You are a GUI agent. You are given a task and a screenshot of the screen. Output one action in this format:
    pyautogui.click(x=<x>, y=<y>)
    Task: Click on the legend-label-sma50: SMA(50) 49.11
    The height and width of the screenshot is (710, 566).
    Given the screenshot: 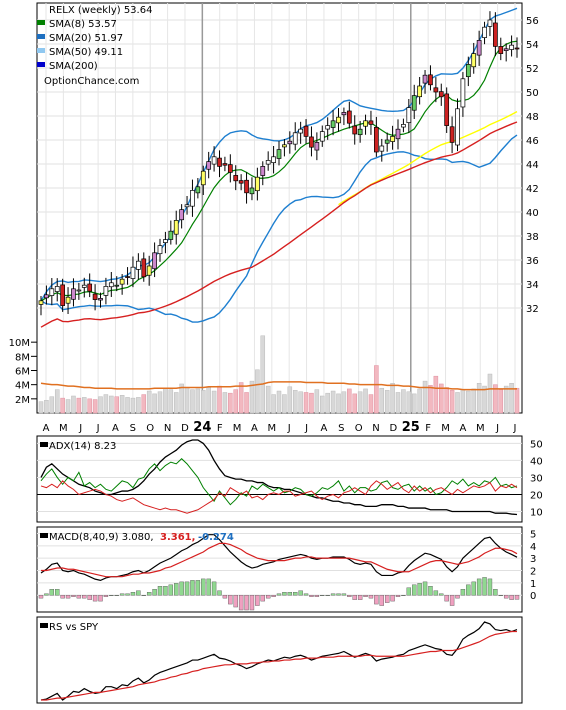 What is the action you would take?
    pyautogui.click(x=86, y=52)
    